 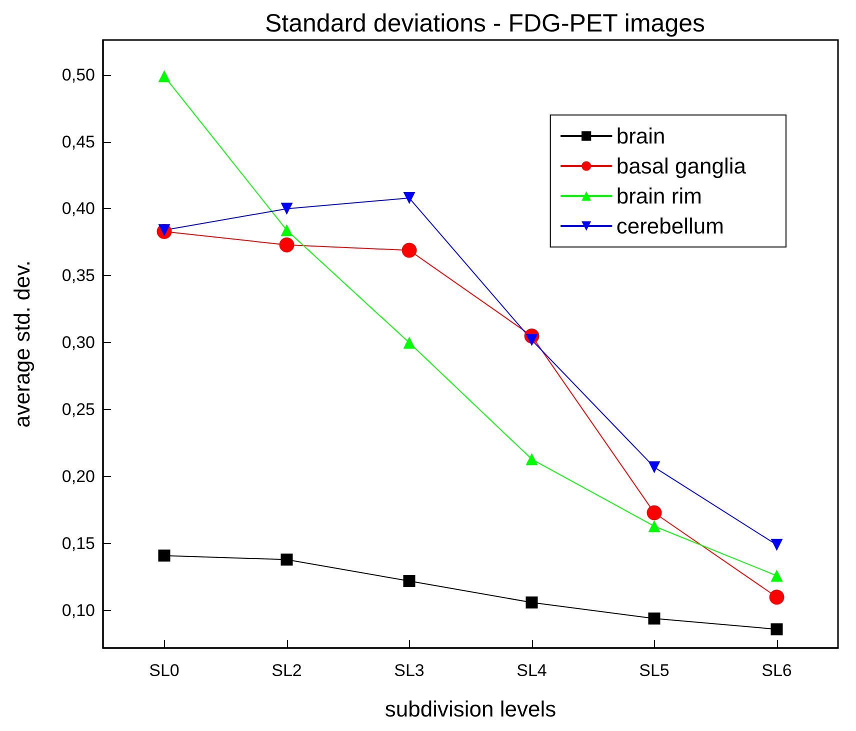 I want to click on x-tick-label: SL3, so click(x=409, y=670).